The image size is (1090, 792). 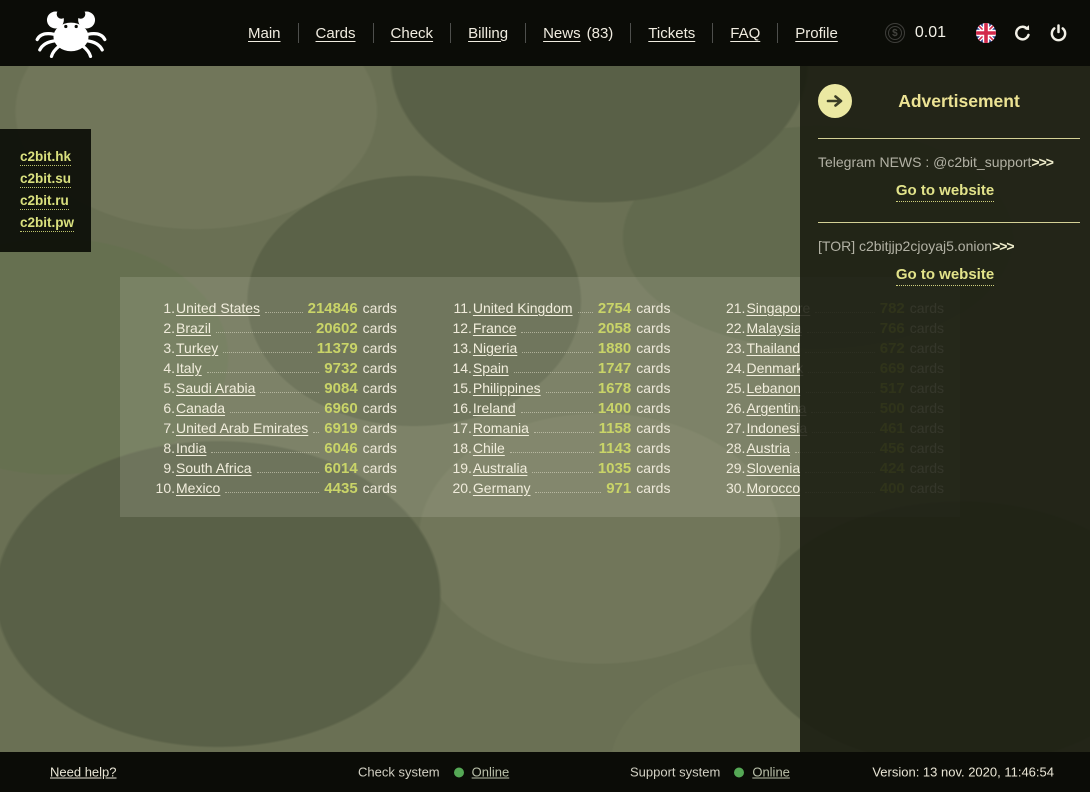 I want to click on nav-item-tickets: Tickets, so click(x=672, y=33).